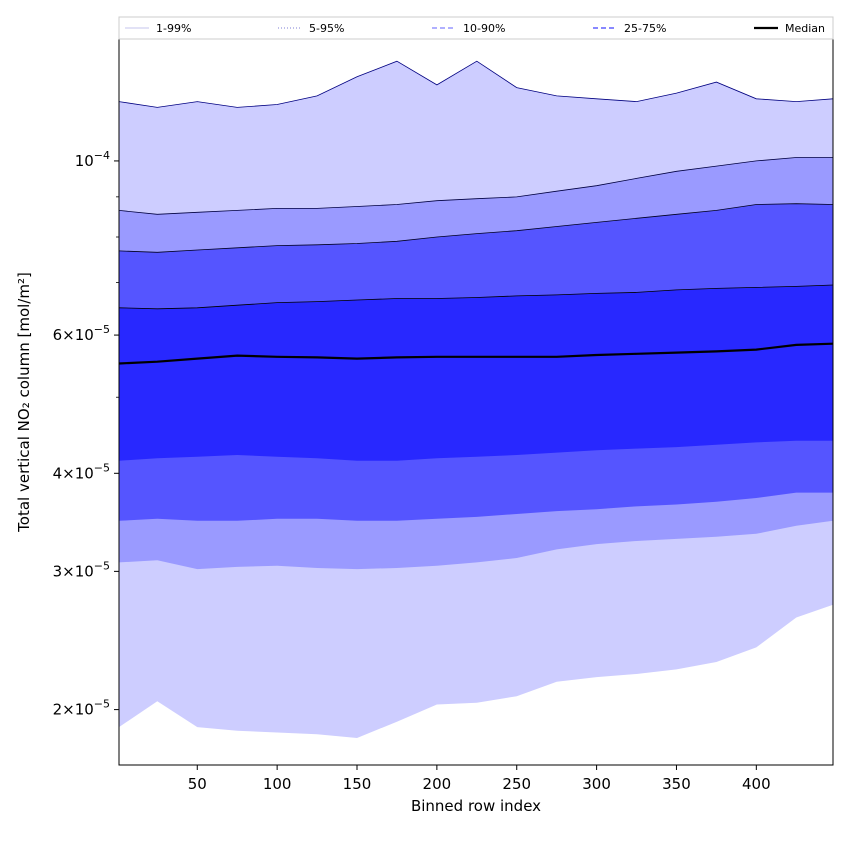 The height and width of the screenshot is (850, 850). What do you see at coordinates (645, 28) in the screenshot?
I see `legend-label: 25-75%` at bounding box center [645, 28].